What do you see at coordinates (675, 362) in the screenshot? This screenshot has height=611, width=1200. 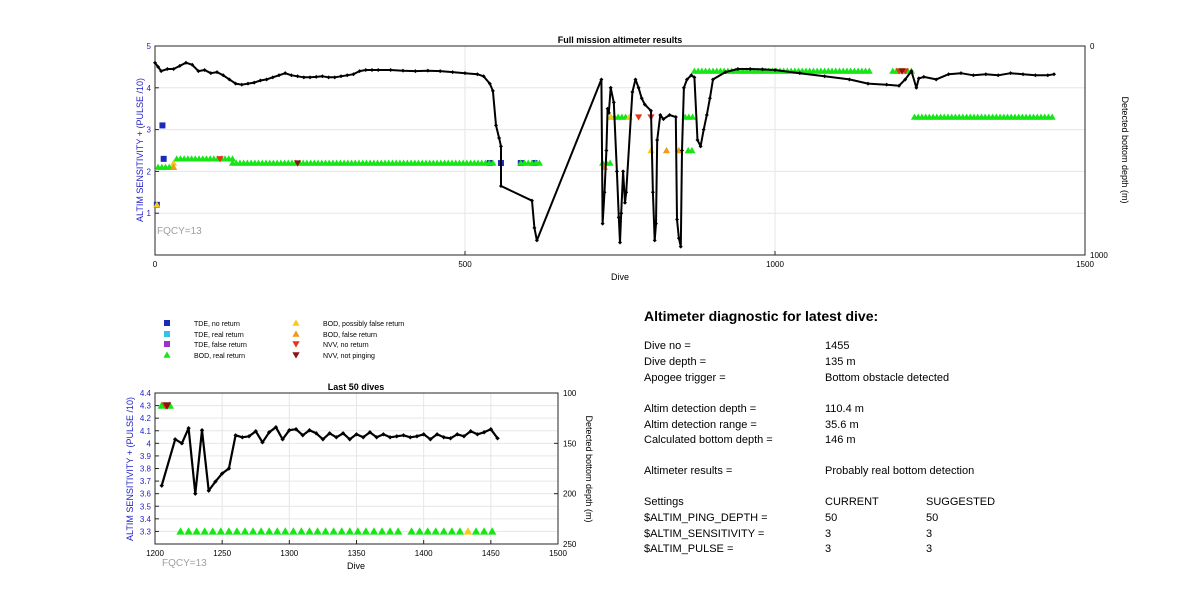 I see `dive-depth-label: Dive depth =` at bounding box center [675, 362].